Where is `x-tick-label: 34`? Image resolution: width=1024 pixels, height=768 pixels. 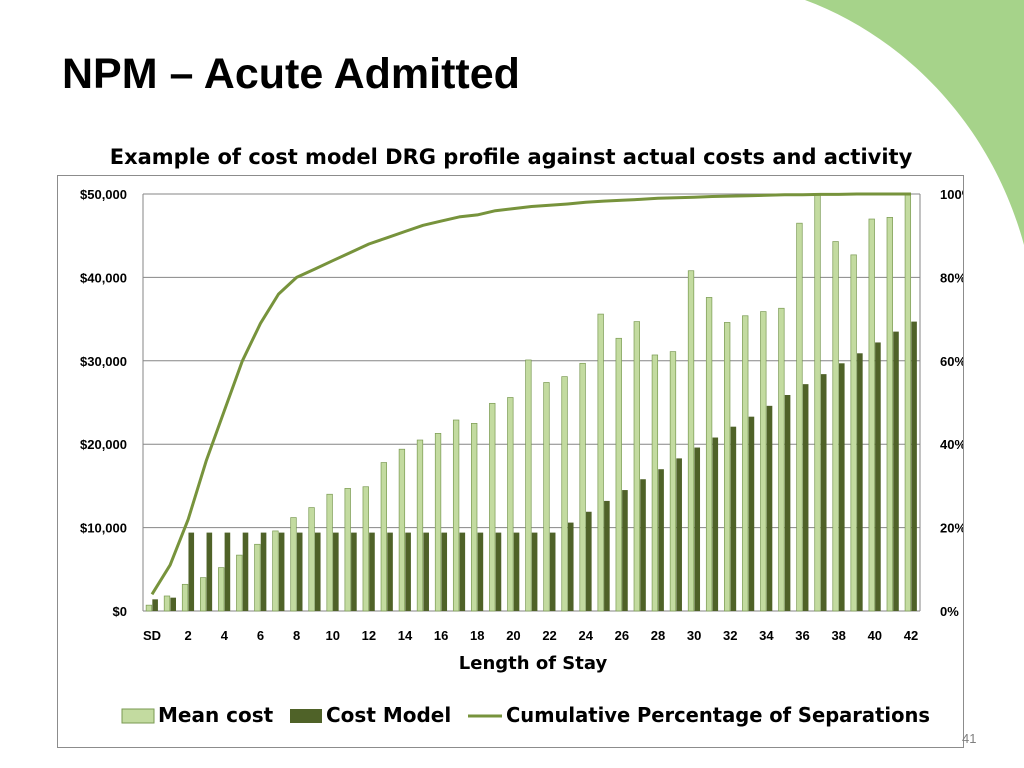
x-tick-label: 34 is located at coordinates (766, 635).